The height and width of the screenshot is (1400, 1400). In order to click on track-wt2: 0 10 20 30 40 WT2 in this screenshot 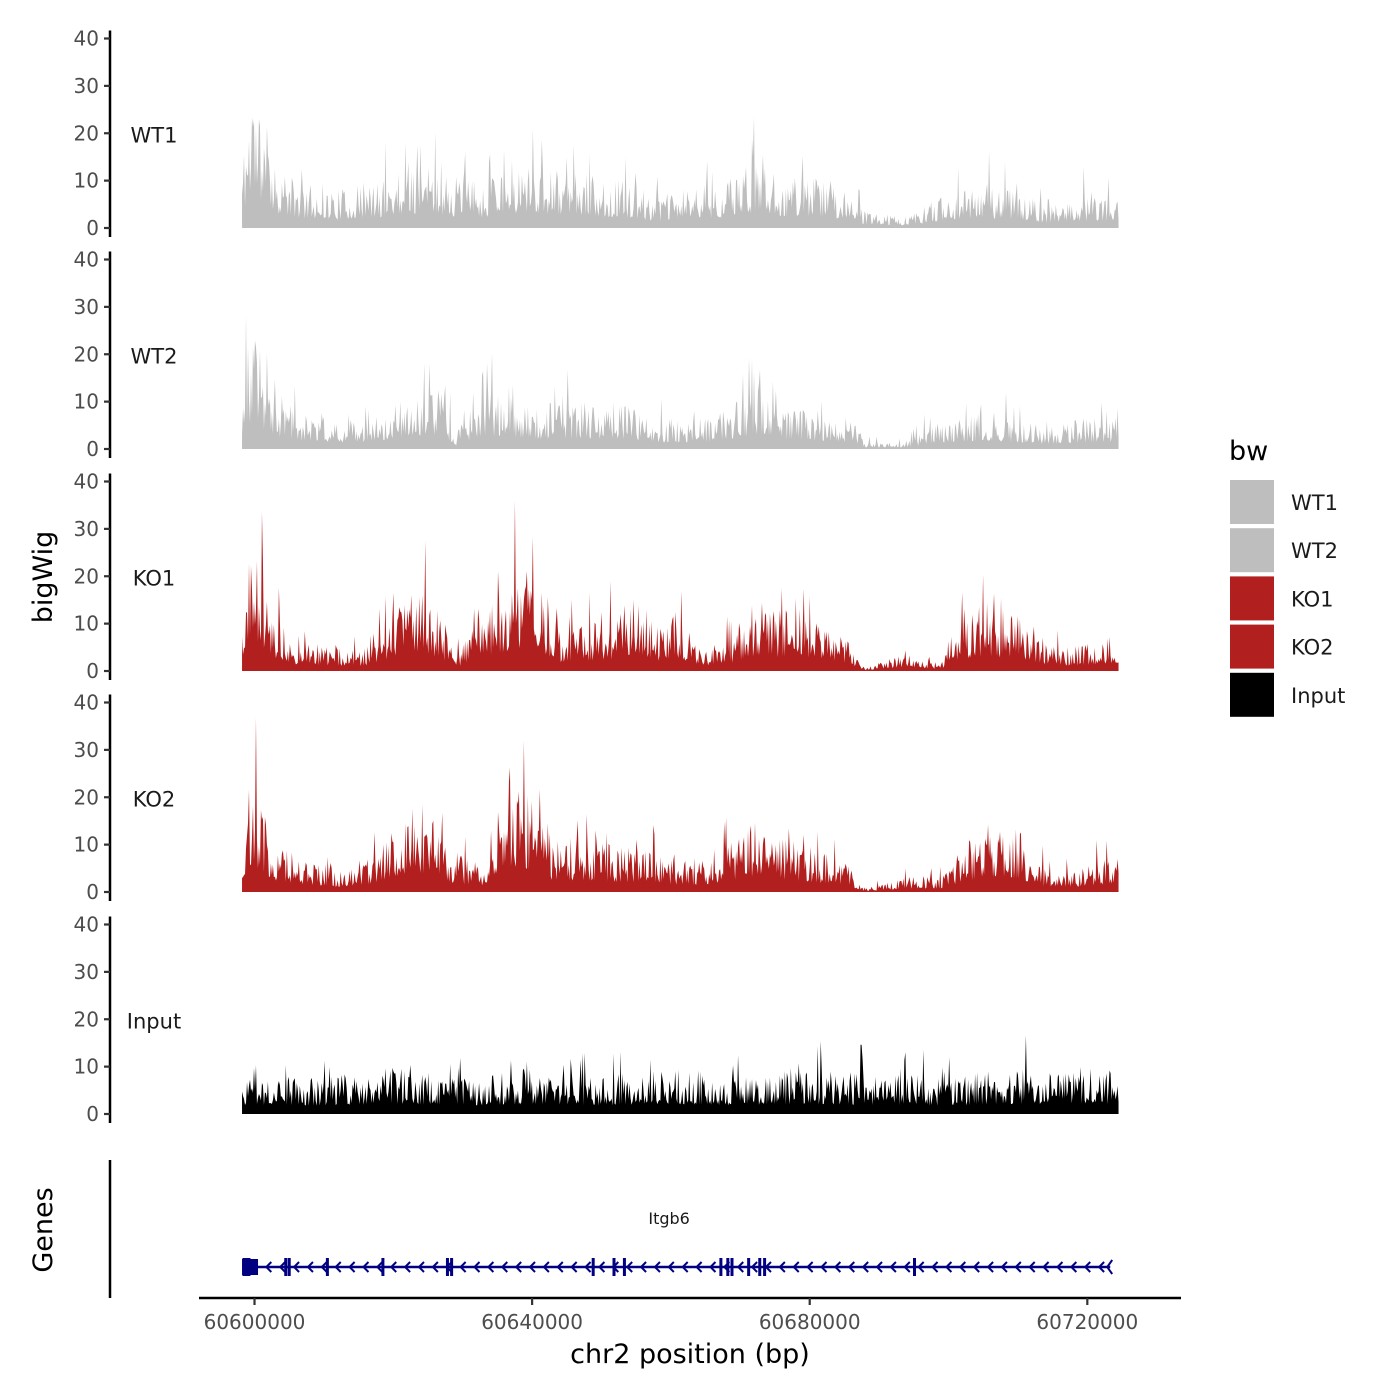, I will do `click(596, 354)`.